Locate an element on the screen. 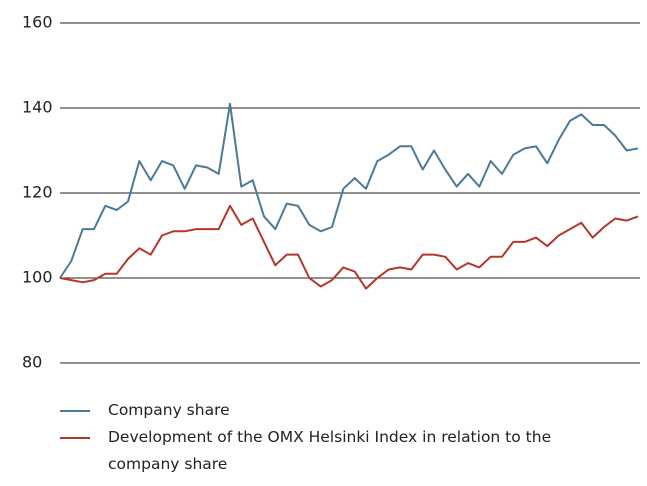  y-tick-label: 160 is located at coordinates (37, 22).